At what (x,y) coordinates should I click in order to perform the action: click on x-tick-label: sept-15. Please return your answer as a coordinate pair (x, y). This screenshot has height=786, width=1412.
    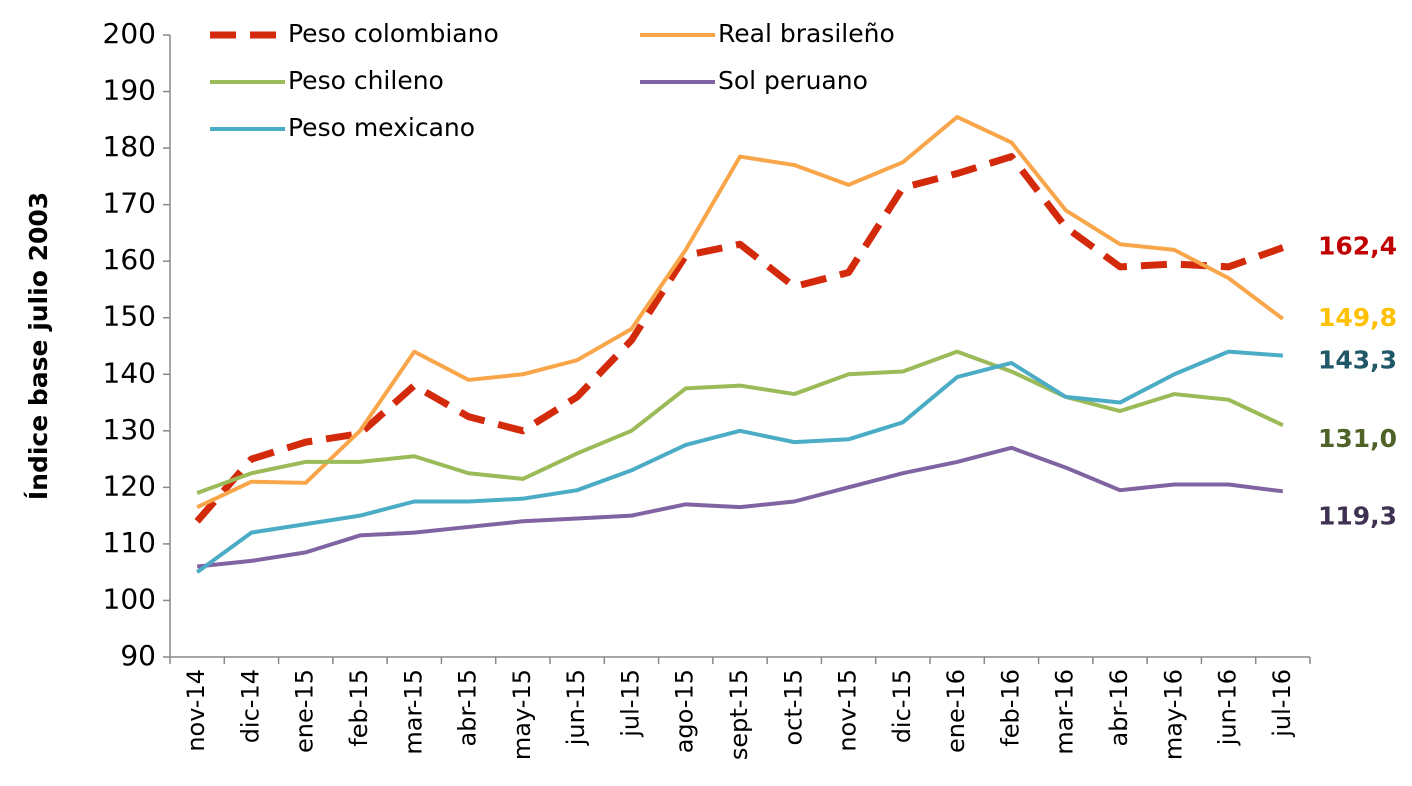
    Looking at the image, I should click on (739, 714).